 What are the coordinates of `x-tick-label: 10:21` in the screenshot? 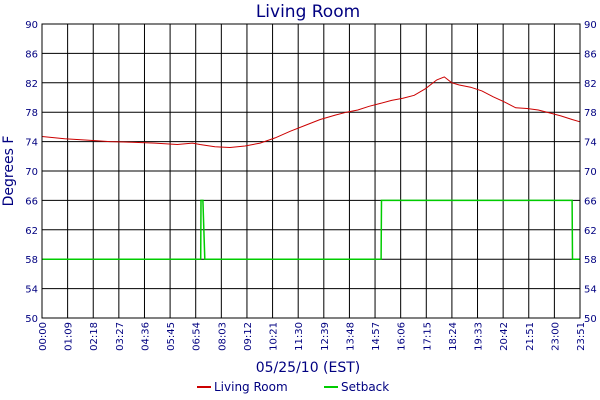 It's located at (274, 336).